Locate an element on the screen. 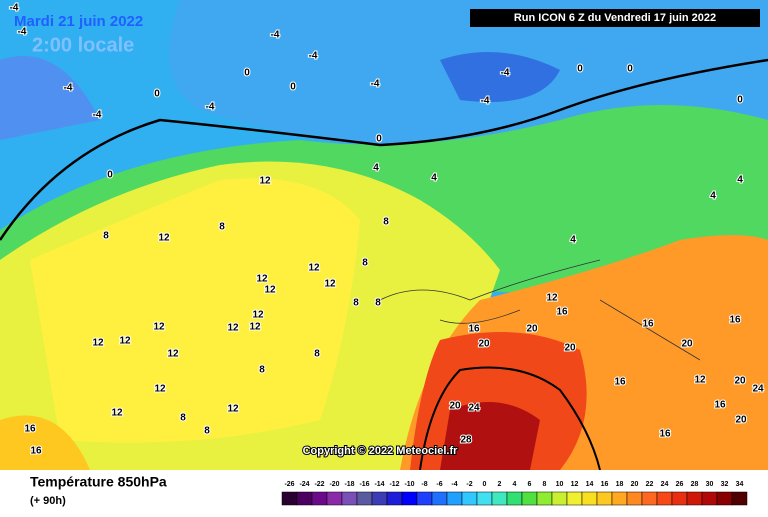 This screenshot has height=517, width=768. colorbar-label: -2 is located at coordinates (469, 484).